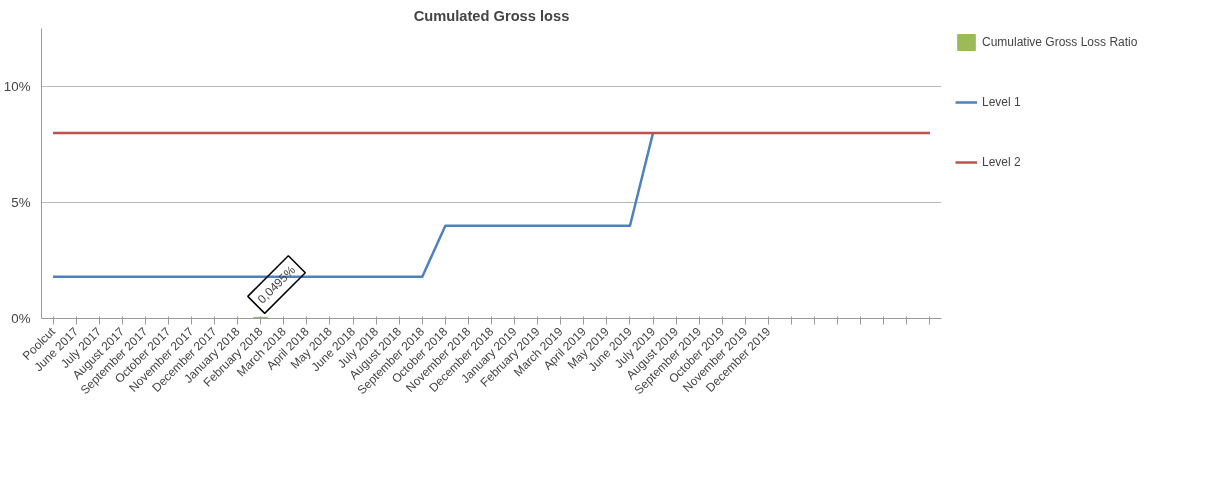  Describe the element at coordinates (17, 86) in the screenshot. I see `y-tick-label: 10%` at that location.